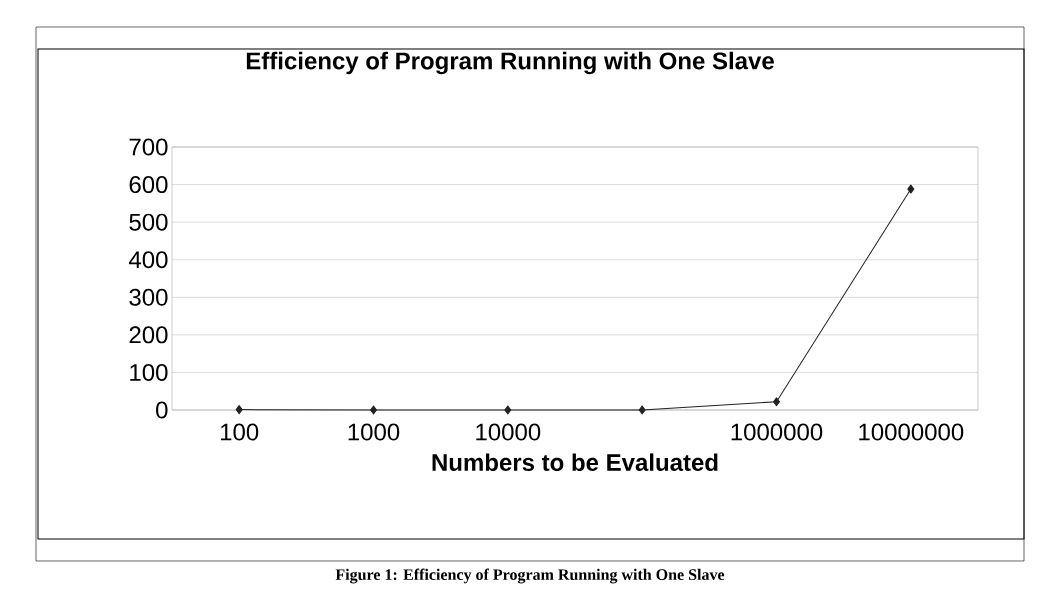 This screenshot has height=611, width=1053. What do you see at coordinates (510, 63) in the screenshot?
I see `chart-title: Efficiency of Program Running with One Slave` at bounding box center [510, 63].